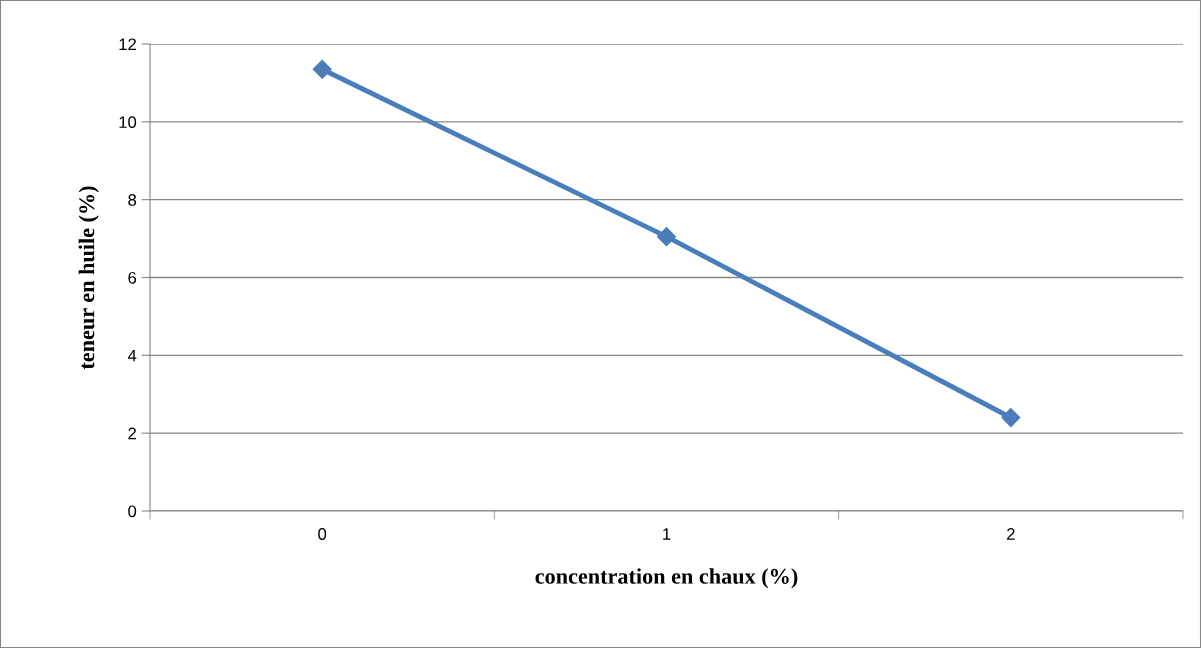  I want to click on y-tick-label: 10, so click(128, 122).